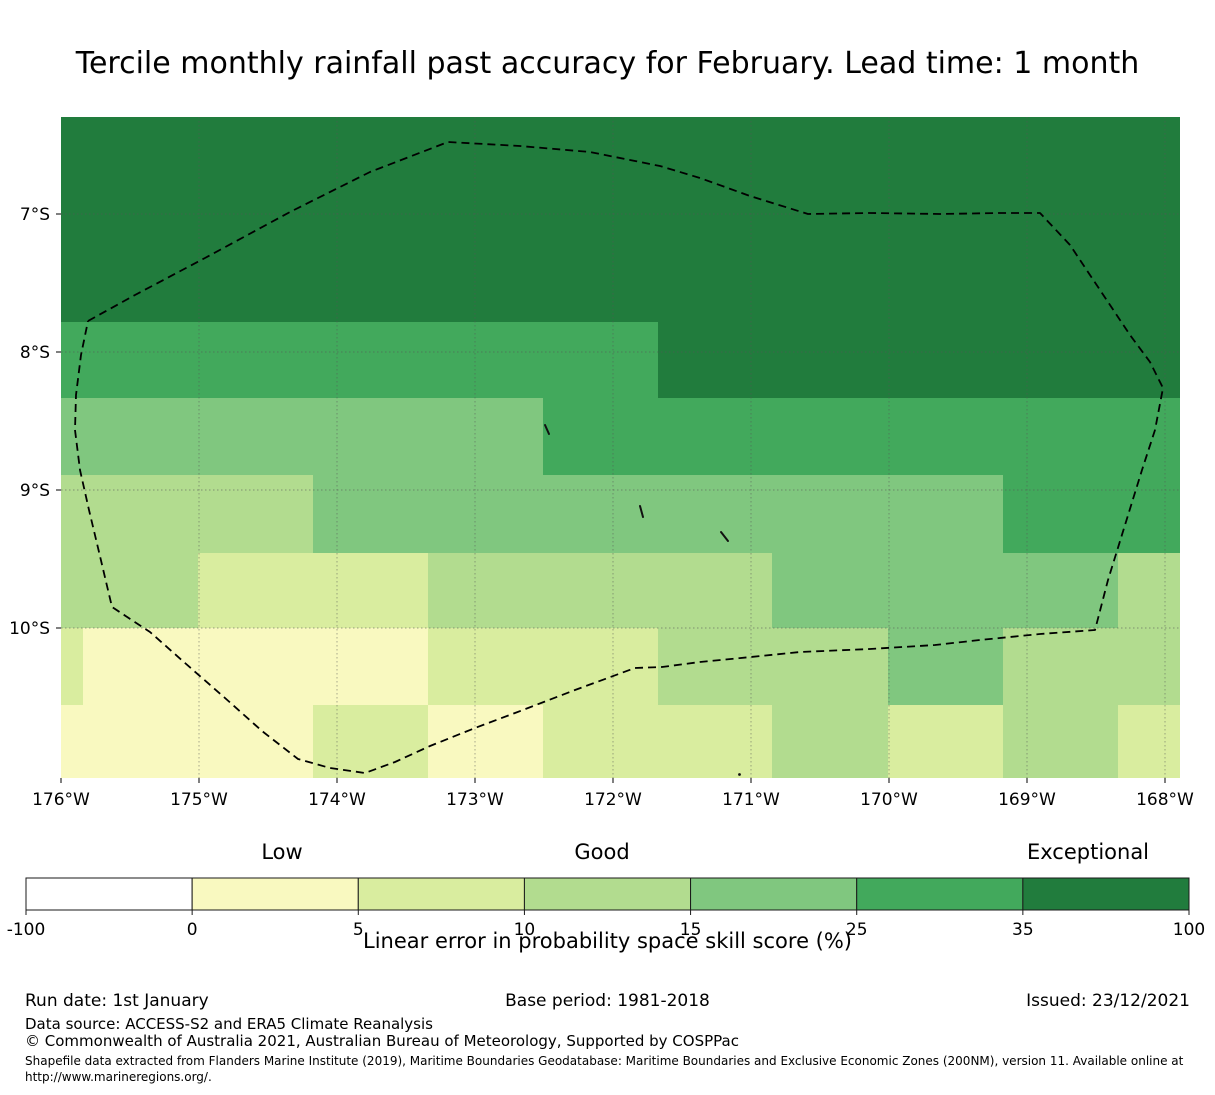  What do you see at coordinates (282, 852) in the screenshot?
I see `colorbar-category-low: Low` at bounding box center [282, 852].